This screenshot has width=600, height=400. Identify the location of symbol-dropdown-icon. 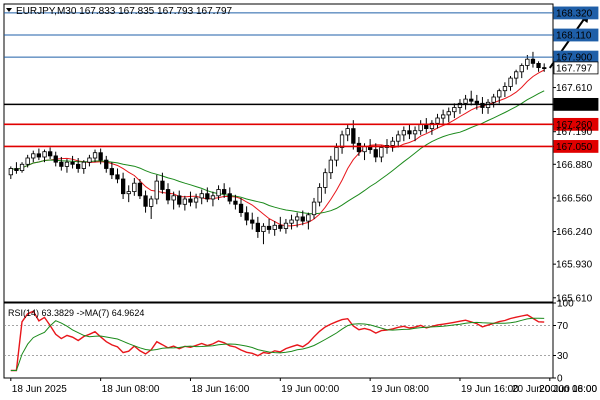
(9, 10).